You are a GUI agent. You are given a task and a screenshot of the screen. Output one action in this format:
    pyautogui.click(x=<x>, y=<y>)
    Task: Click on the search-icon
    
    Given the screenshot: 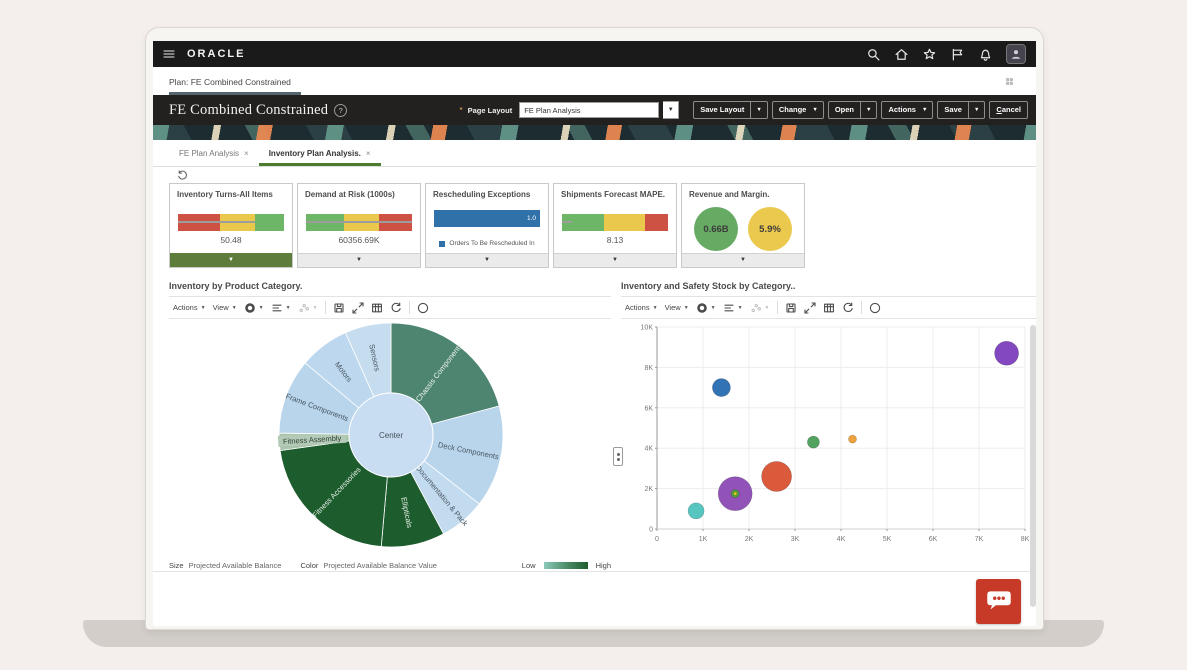 What is the action you would take?
    pyautogui.click(x=873, y=54)
    